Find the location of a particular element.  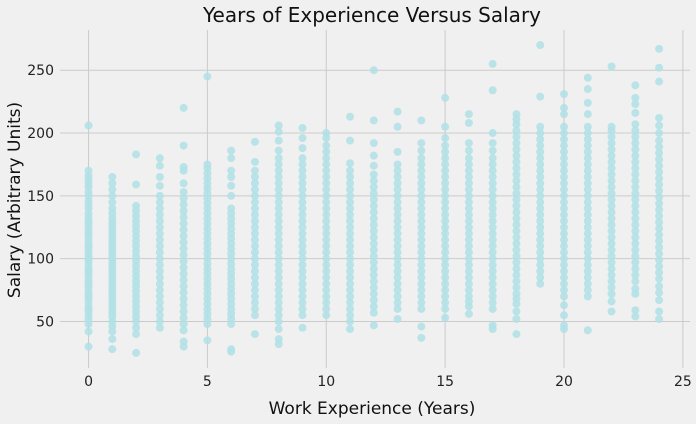

y-tick-label: 250 is located at coordinates (40, 71).